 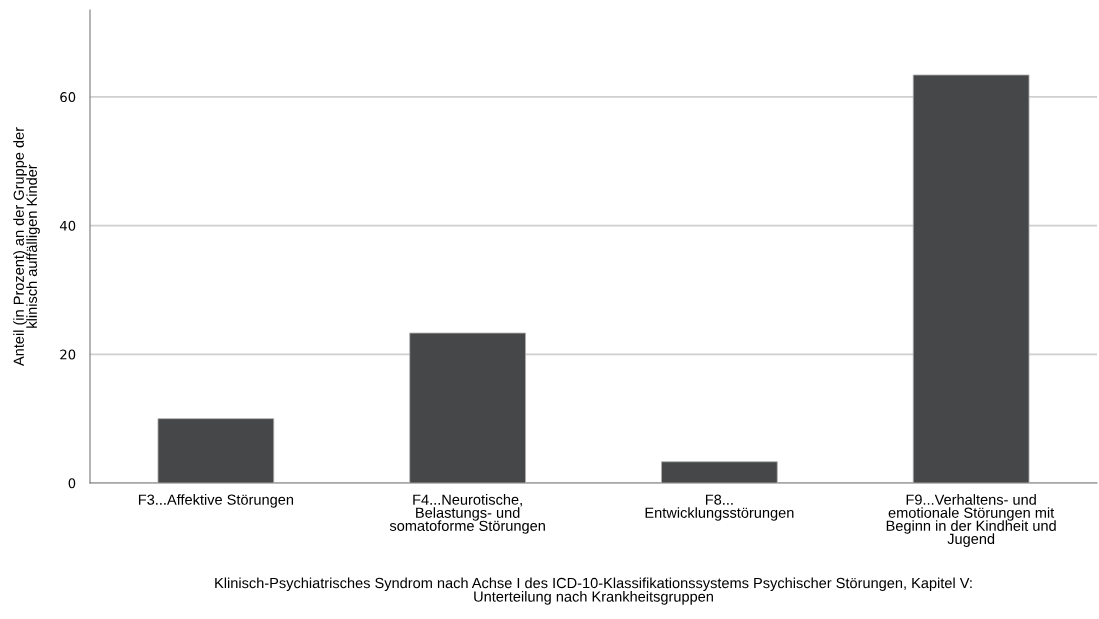 I want to click on x-tick-label: F3...Affektive Störungen, so click(x=216, y=501).